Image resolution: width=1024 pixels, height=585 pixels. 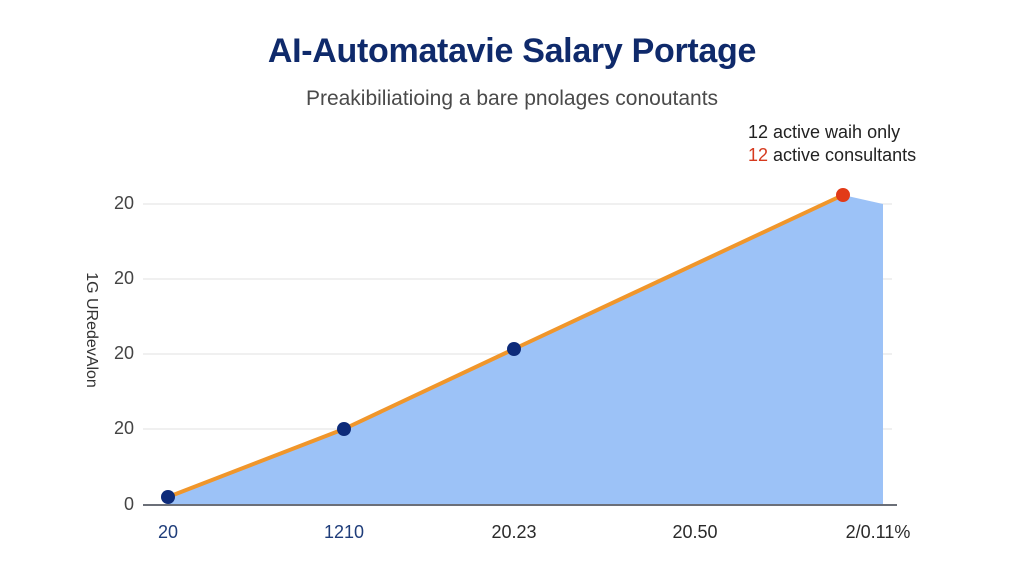 I want to click on annotation-line-1: 12 active waih only, so click(x=824, y=132).